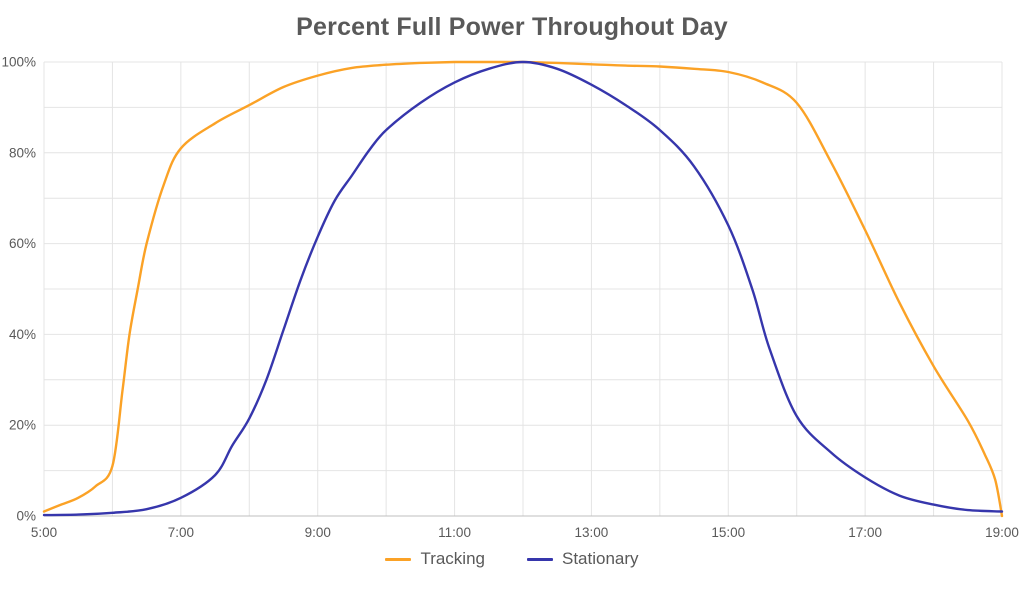  Describe the element at coordinates (181, 532) in the screenshot. I see `x-tick-label: 7:00` at that location.